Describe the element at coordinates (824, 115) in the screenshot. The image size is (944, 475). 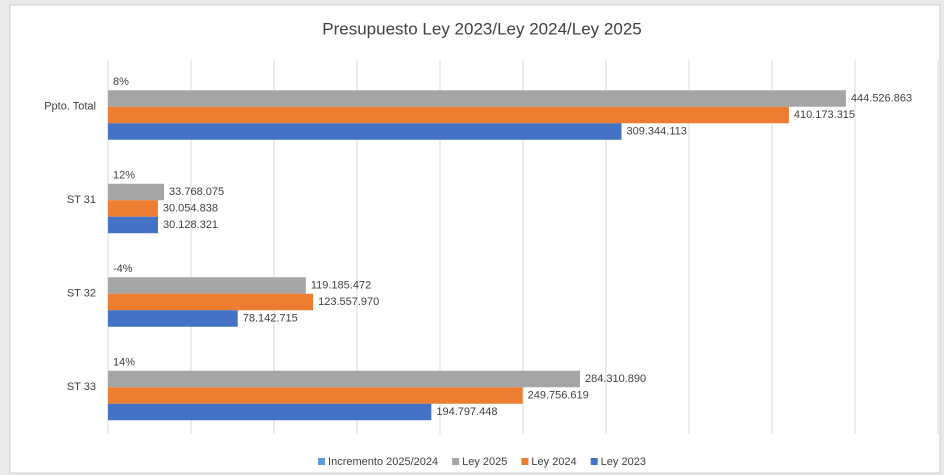
I see `data-label: 410.173.315` at that location.